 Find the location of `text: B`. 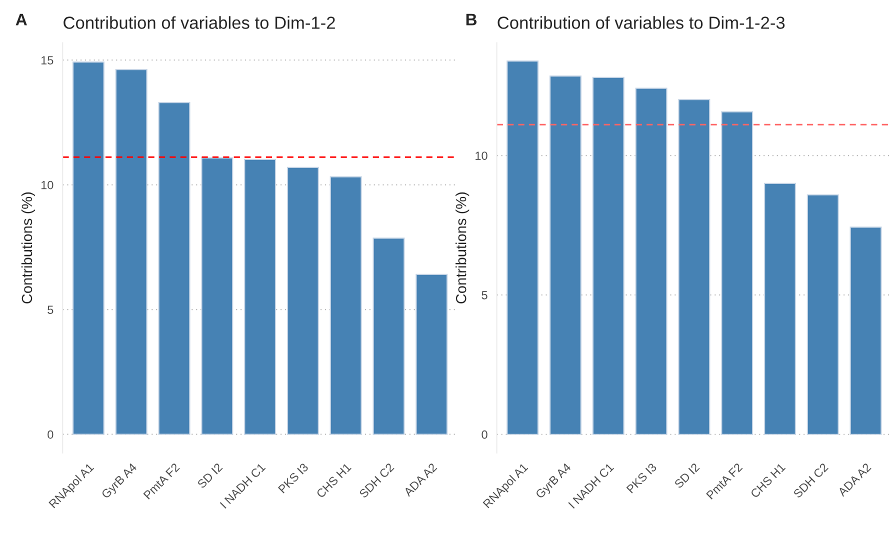

text: B is located at coordinates (471, 20).